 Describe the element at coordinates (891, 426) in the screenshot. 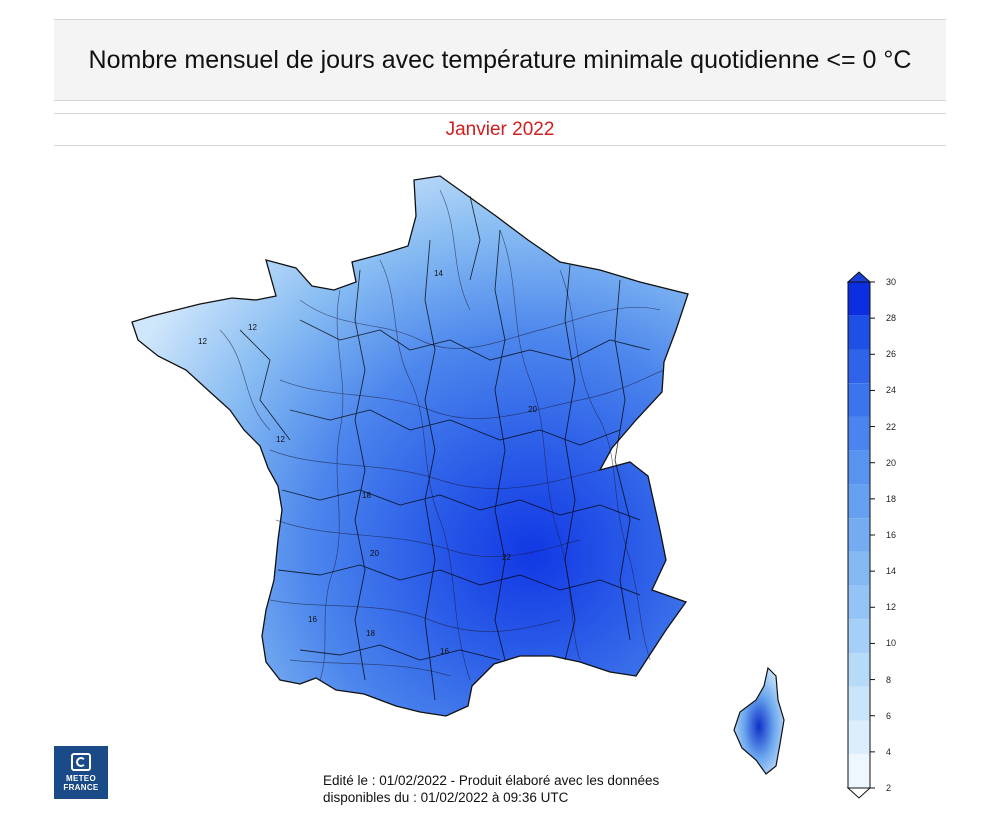

I see `legend-tick-label: 22` at that location.